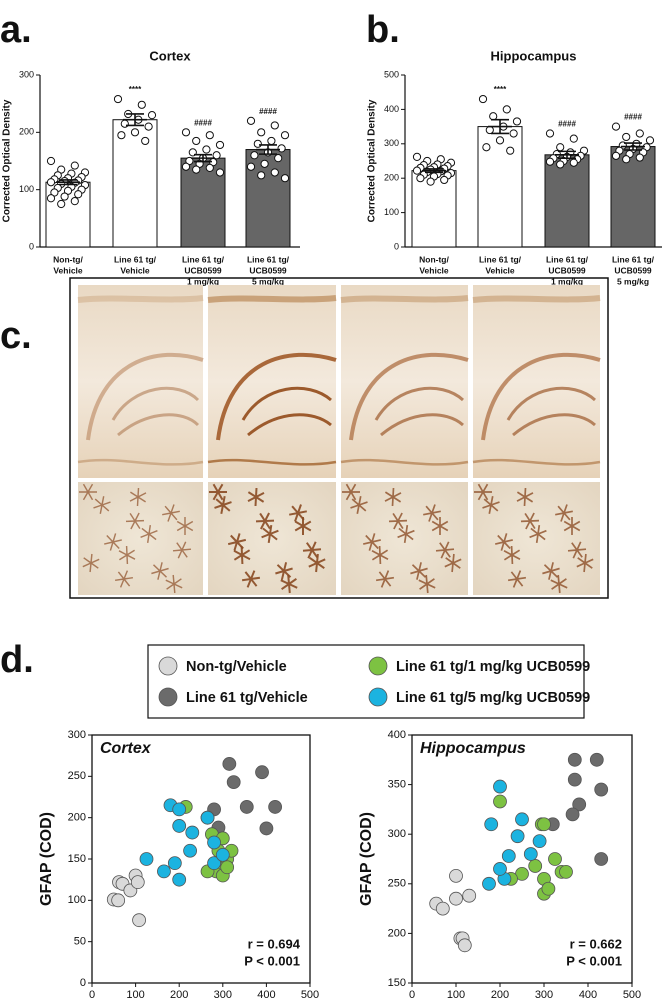 The width and height of the screenshot is (668, 999). What do you see at coordinates (567, 201) in the screenshot?
I see `bar` at bounding box center [567, 201].